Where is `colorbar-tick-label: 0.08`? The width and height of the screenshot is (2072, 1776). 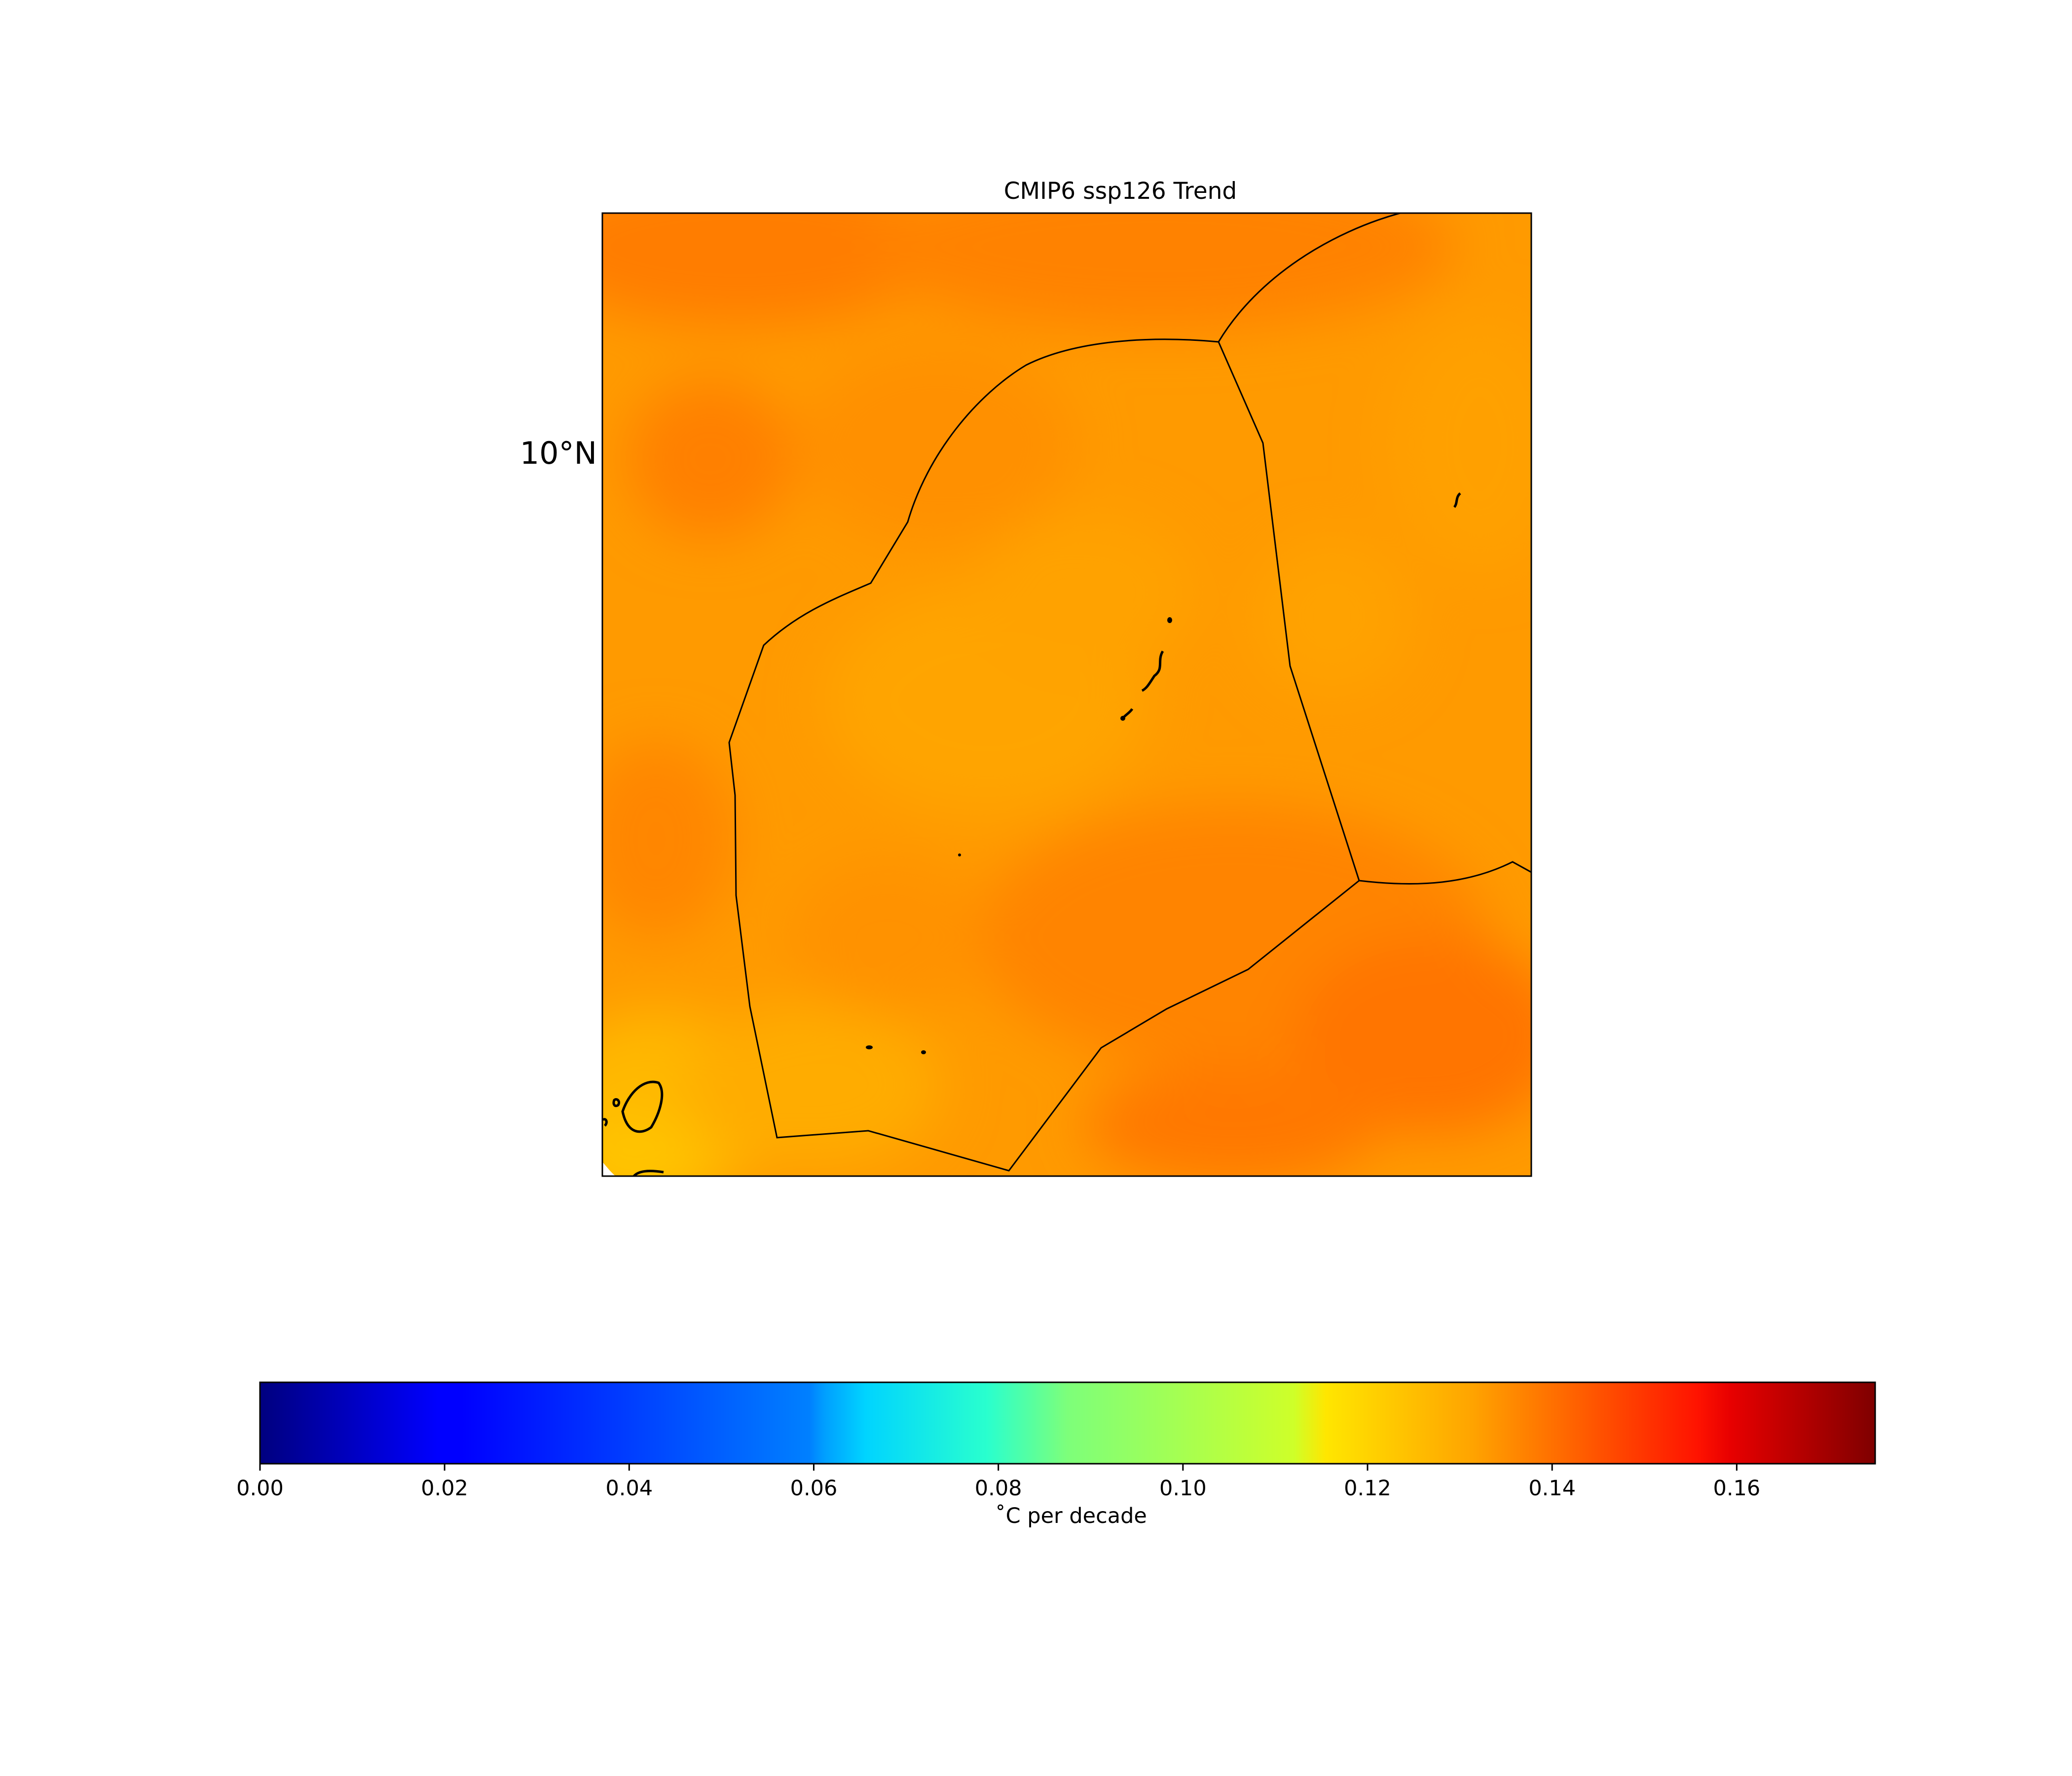 colorbar-tick-label: 0.08 is located at coordinates (998, 1489).